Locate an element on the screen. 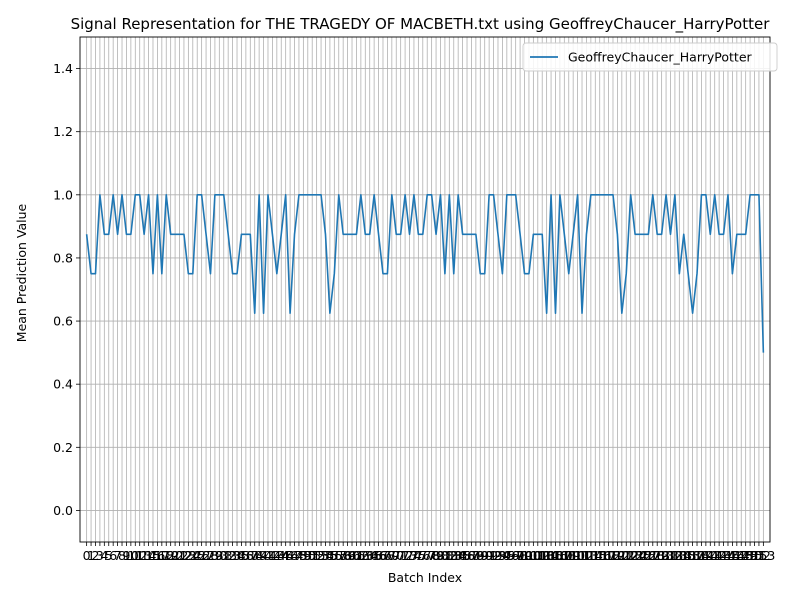  x-tick-label: 54 is located at coordinates (326, 555).